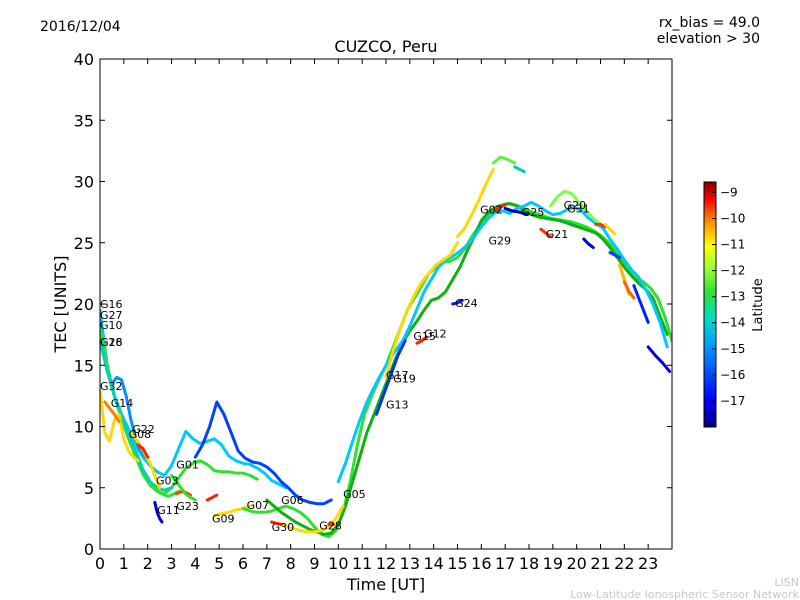 This screenshot has width=800, height=600. Describe the element at coordinates (84, 120) in the screenshot. I see `y-tick-label: 35` at that location.